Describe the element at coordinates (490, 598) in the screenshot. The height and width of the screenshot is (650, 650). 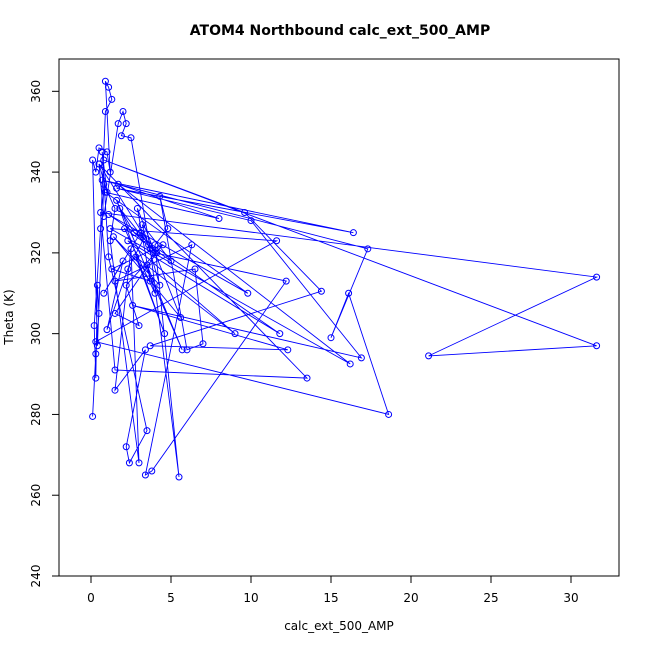
I see `x-tick-label: 25` at that location.